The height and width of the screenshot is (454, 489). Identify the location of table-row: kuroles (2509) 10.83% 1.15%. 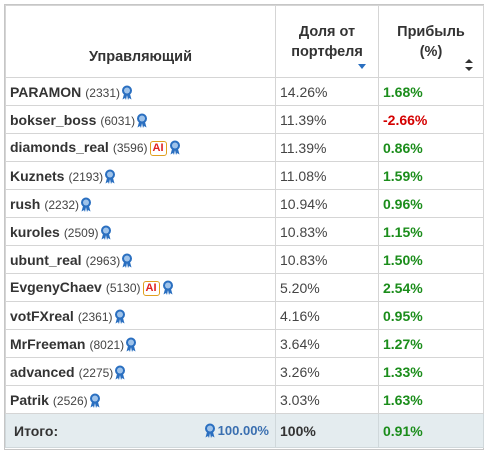
(244, 231).